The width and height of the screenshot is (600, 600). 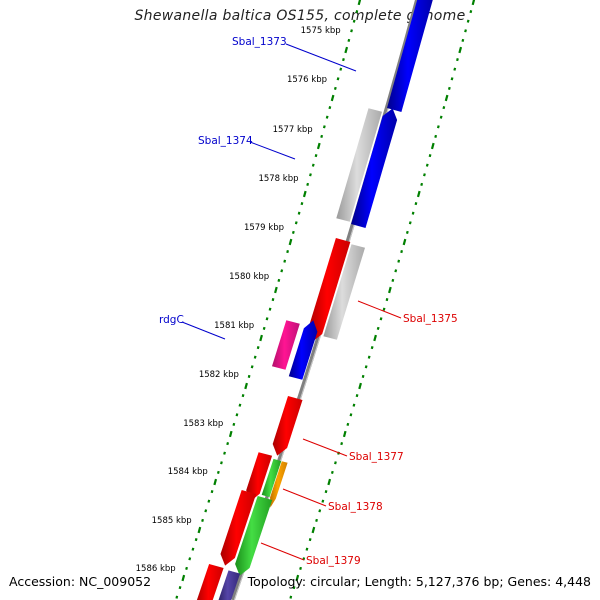 What do you see at coordinates (264, 228) in the screenshot?
I see `kbp-tick-label: 1579 kbp` at bounding box center [264, 228].